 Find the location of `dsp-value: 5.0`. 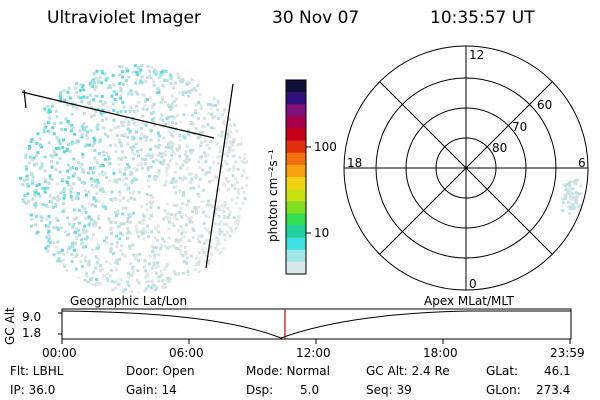

dsp-value: 5.0 is located at coordinates (310, 390).